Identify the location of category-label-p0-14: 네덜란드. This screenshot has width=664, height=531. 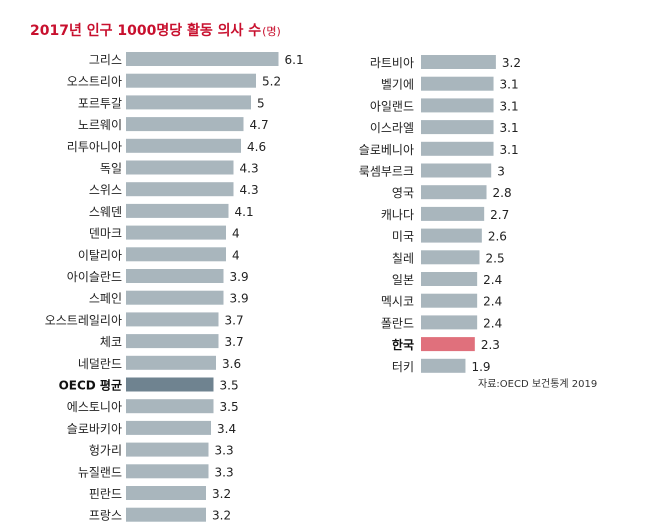
(100, 364).